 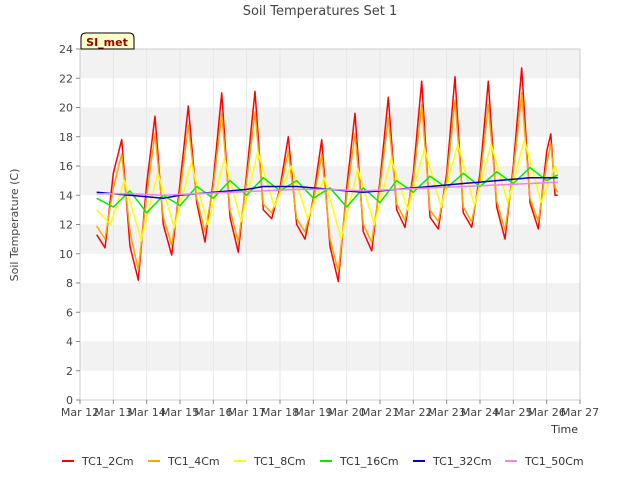 What do you see at coordinates (554, 461) in the screenshot?
I see `legend-label: TC1_50Cm` at bounding box center [554, 461].